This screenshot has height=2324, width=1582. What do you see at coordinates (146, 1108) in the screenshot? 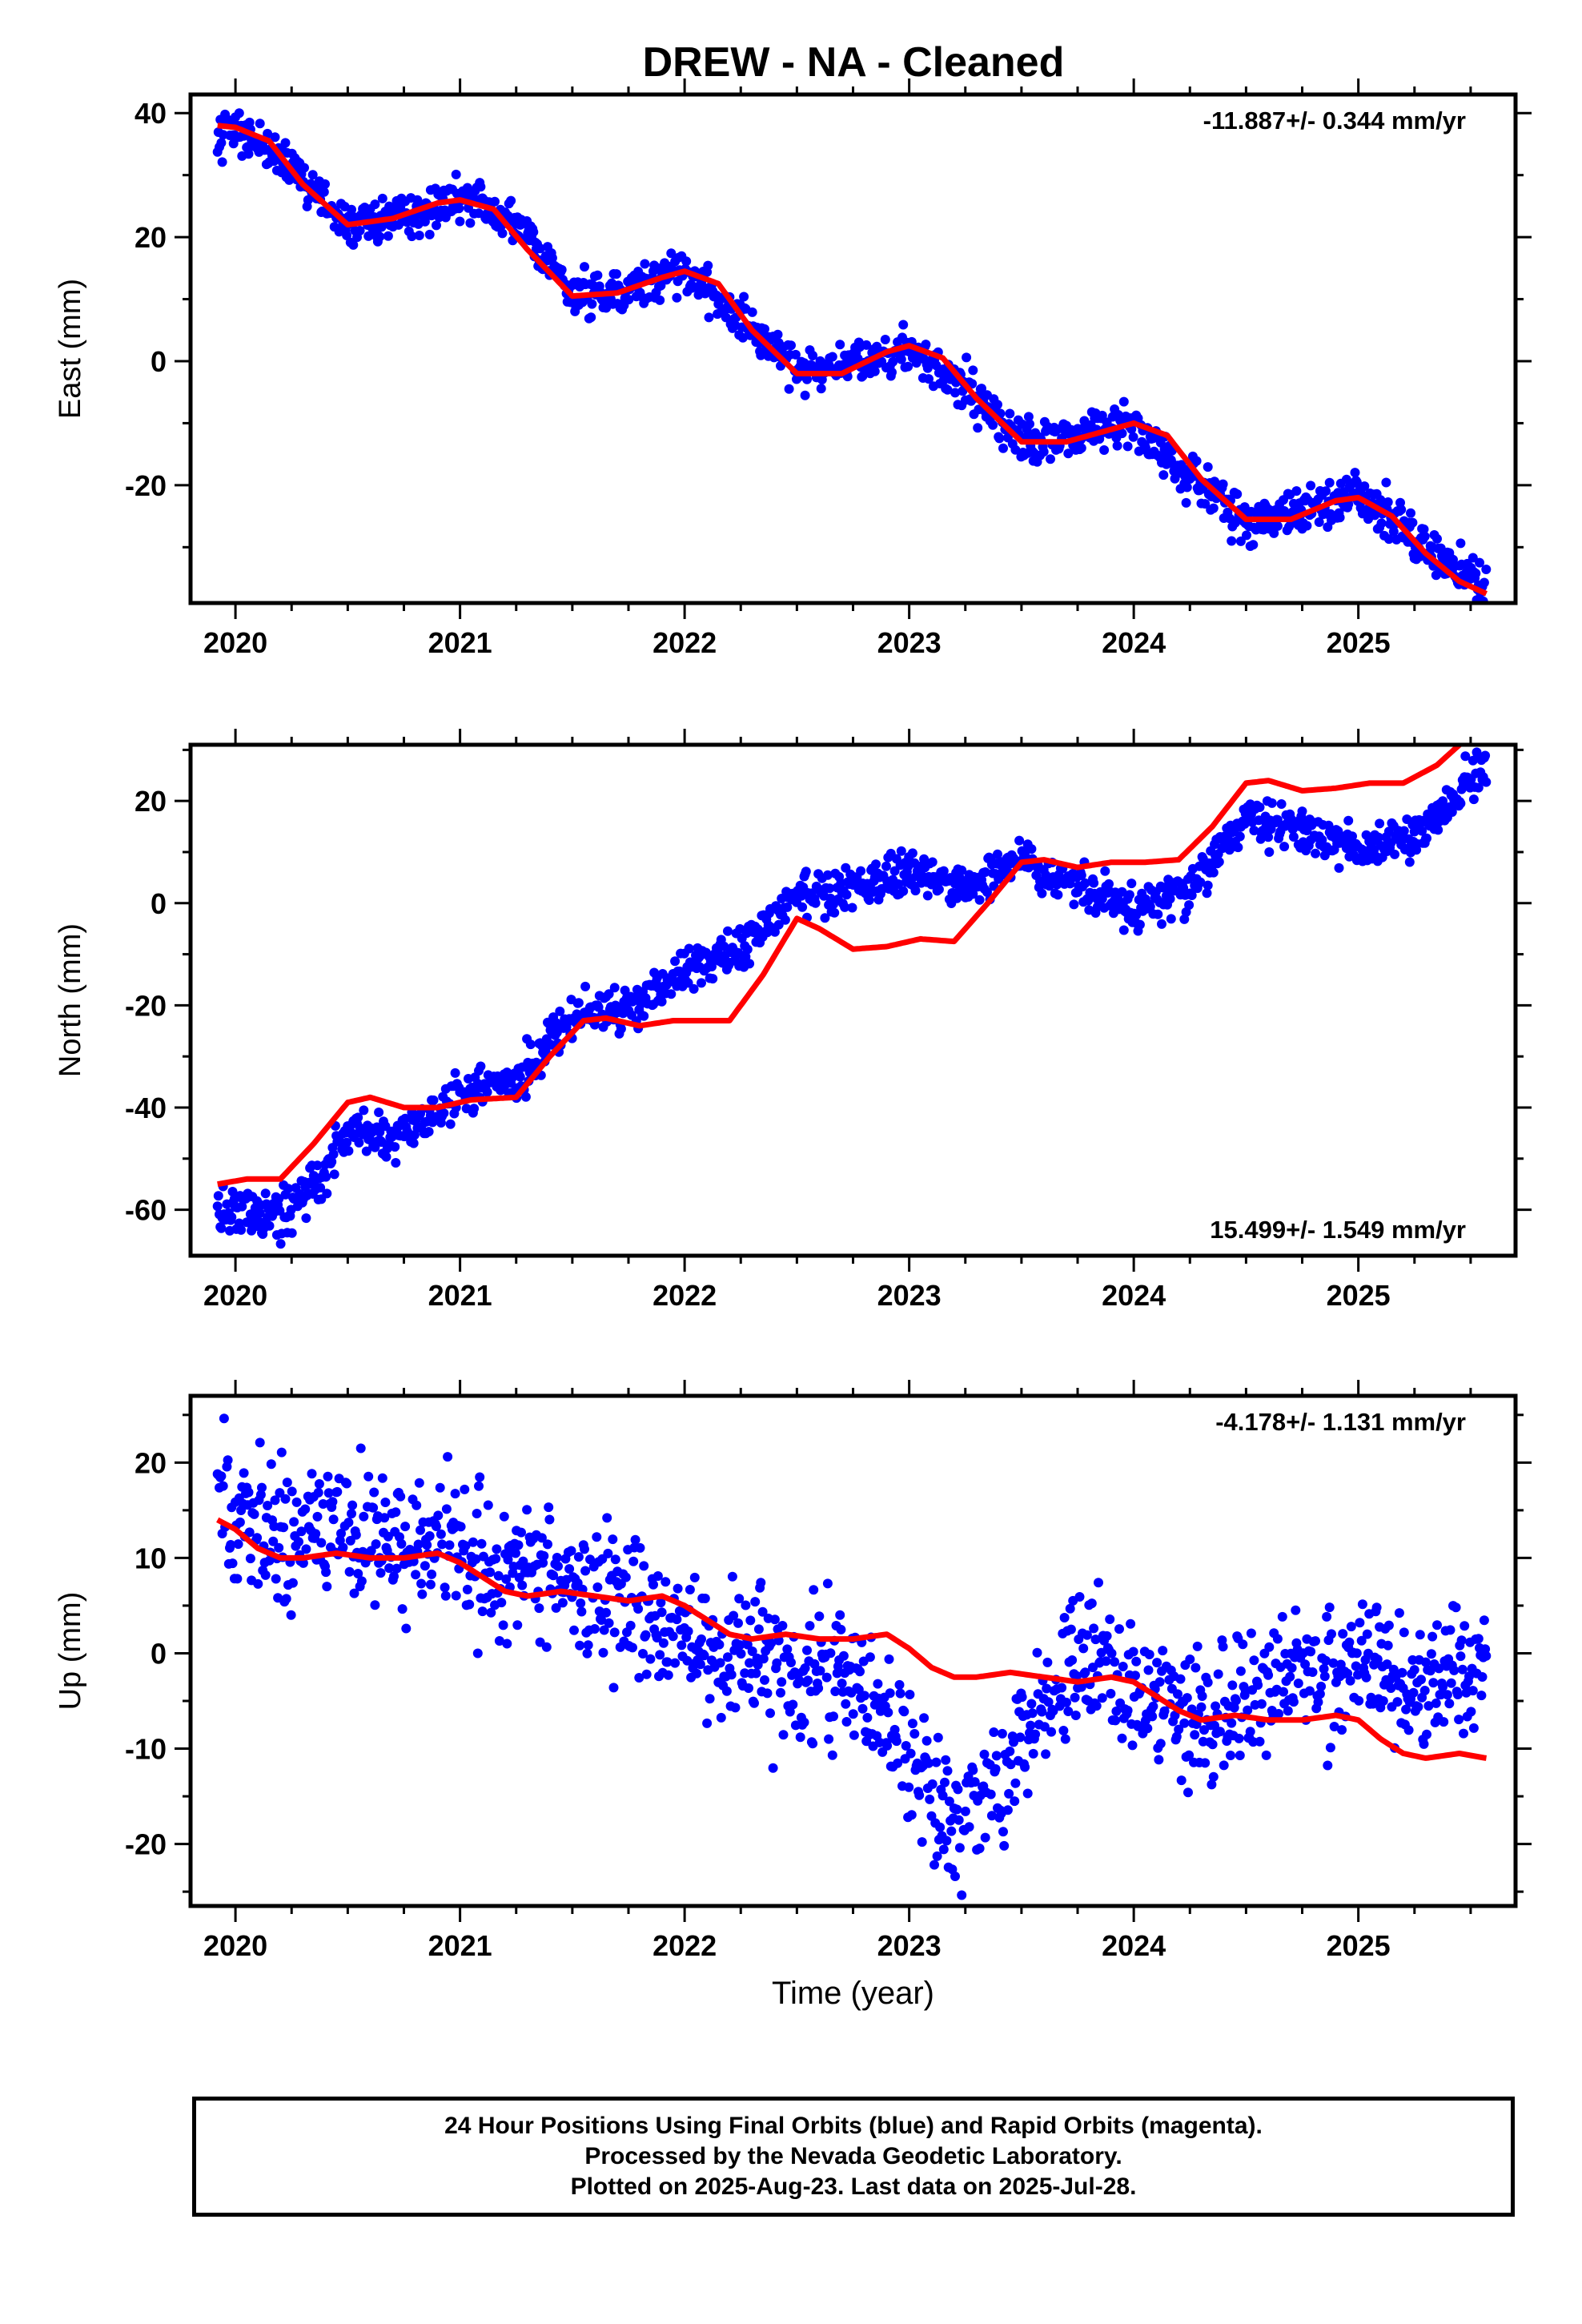
I see `y-tick-label: -40` at bounding box center [146, 1108].